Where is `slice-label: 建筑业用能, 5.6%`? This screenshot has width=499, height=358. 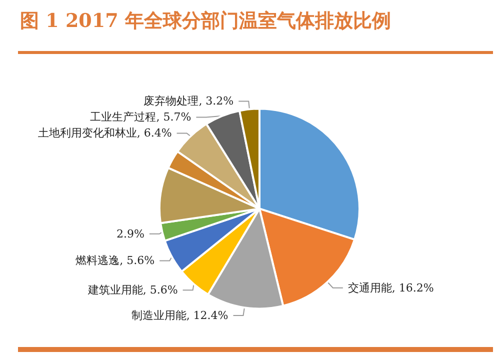 slice-label: 建筑业用能, 5.6% is located at coordinates (132, 290).